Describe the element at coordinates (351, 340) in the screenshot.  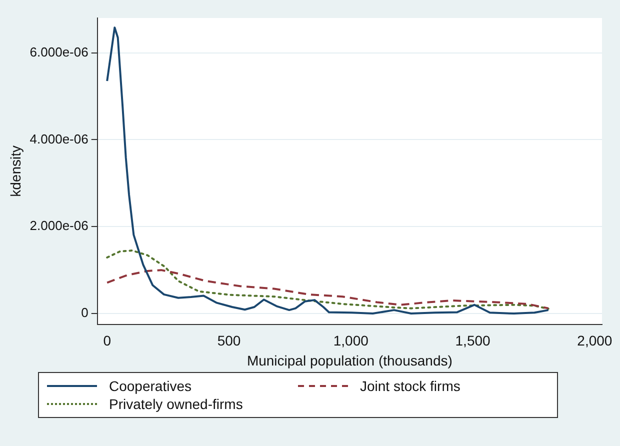
I see `x-tick-label: 1,000` at that location.